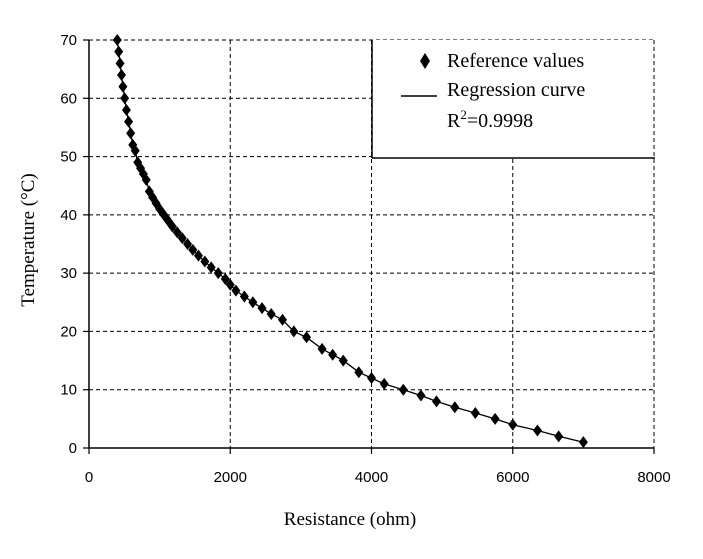 This screenshot has width=703, height=559. Describe the element at coordinates (454, 121) in the screenshot. I see `legend-r2-prefix: R` at that location.